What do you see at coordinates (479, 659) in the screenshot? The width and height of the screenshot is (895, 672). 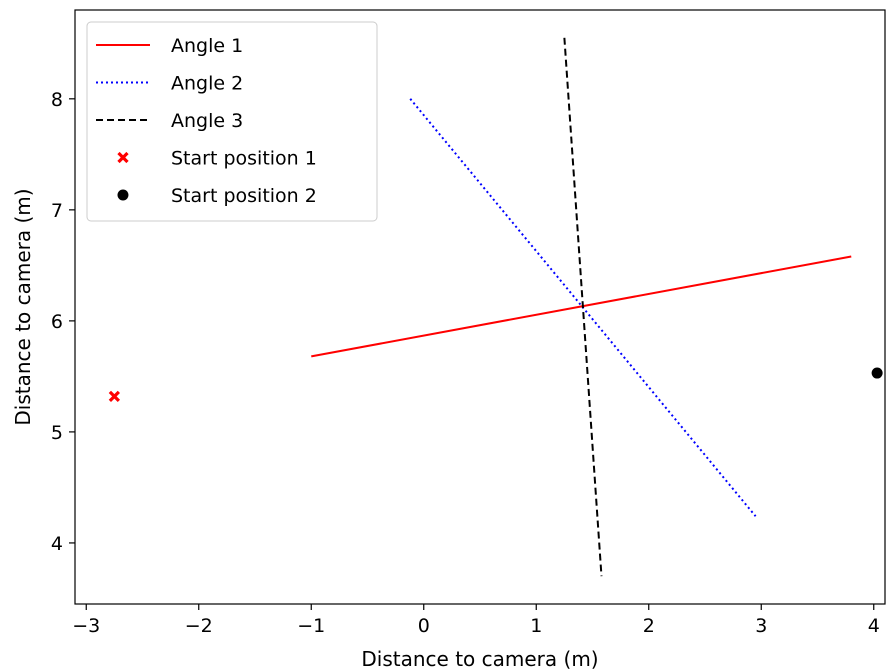 I see `x-axis-title: Distance to camera (m)` at bounding box center [479, 659].